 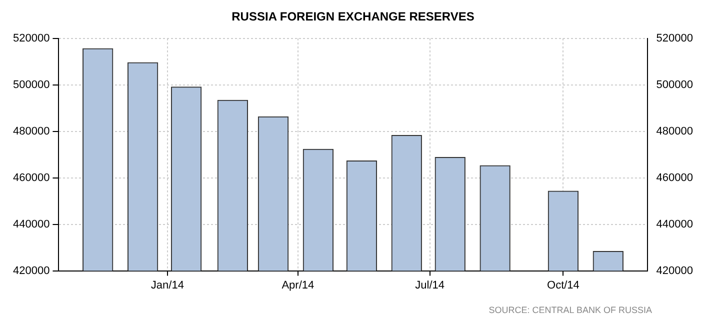 What do you see at coordinates (675, 270) in the screenshot?
I see `y2-tick-label: 420000` at bounding box center [675, 270].